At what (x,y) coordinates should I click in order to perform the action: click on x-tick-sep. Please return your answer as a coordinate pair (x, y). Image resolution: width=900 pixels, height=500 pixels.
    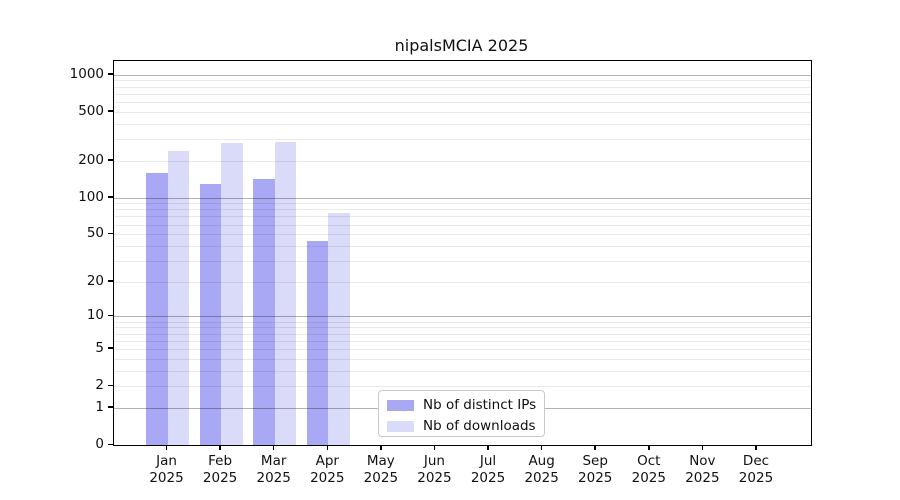
    Looking at the image, I should click on (595, 447).